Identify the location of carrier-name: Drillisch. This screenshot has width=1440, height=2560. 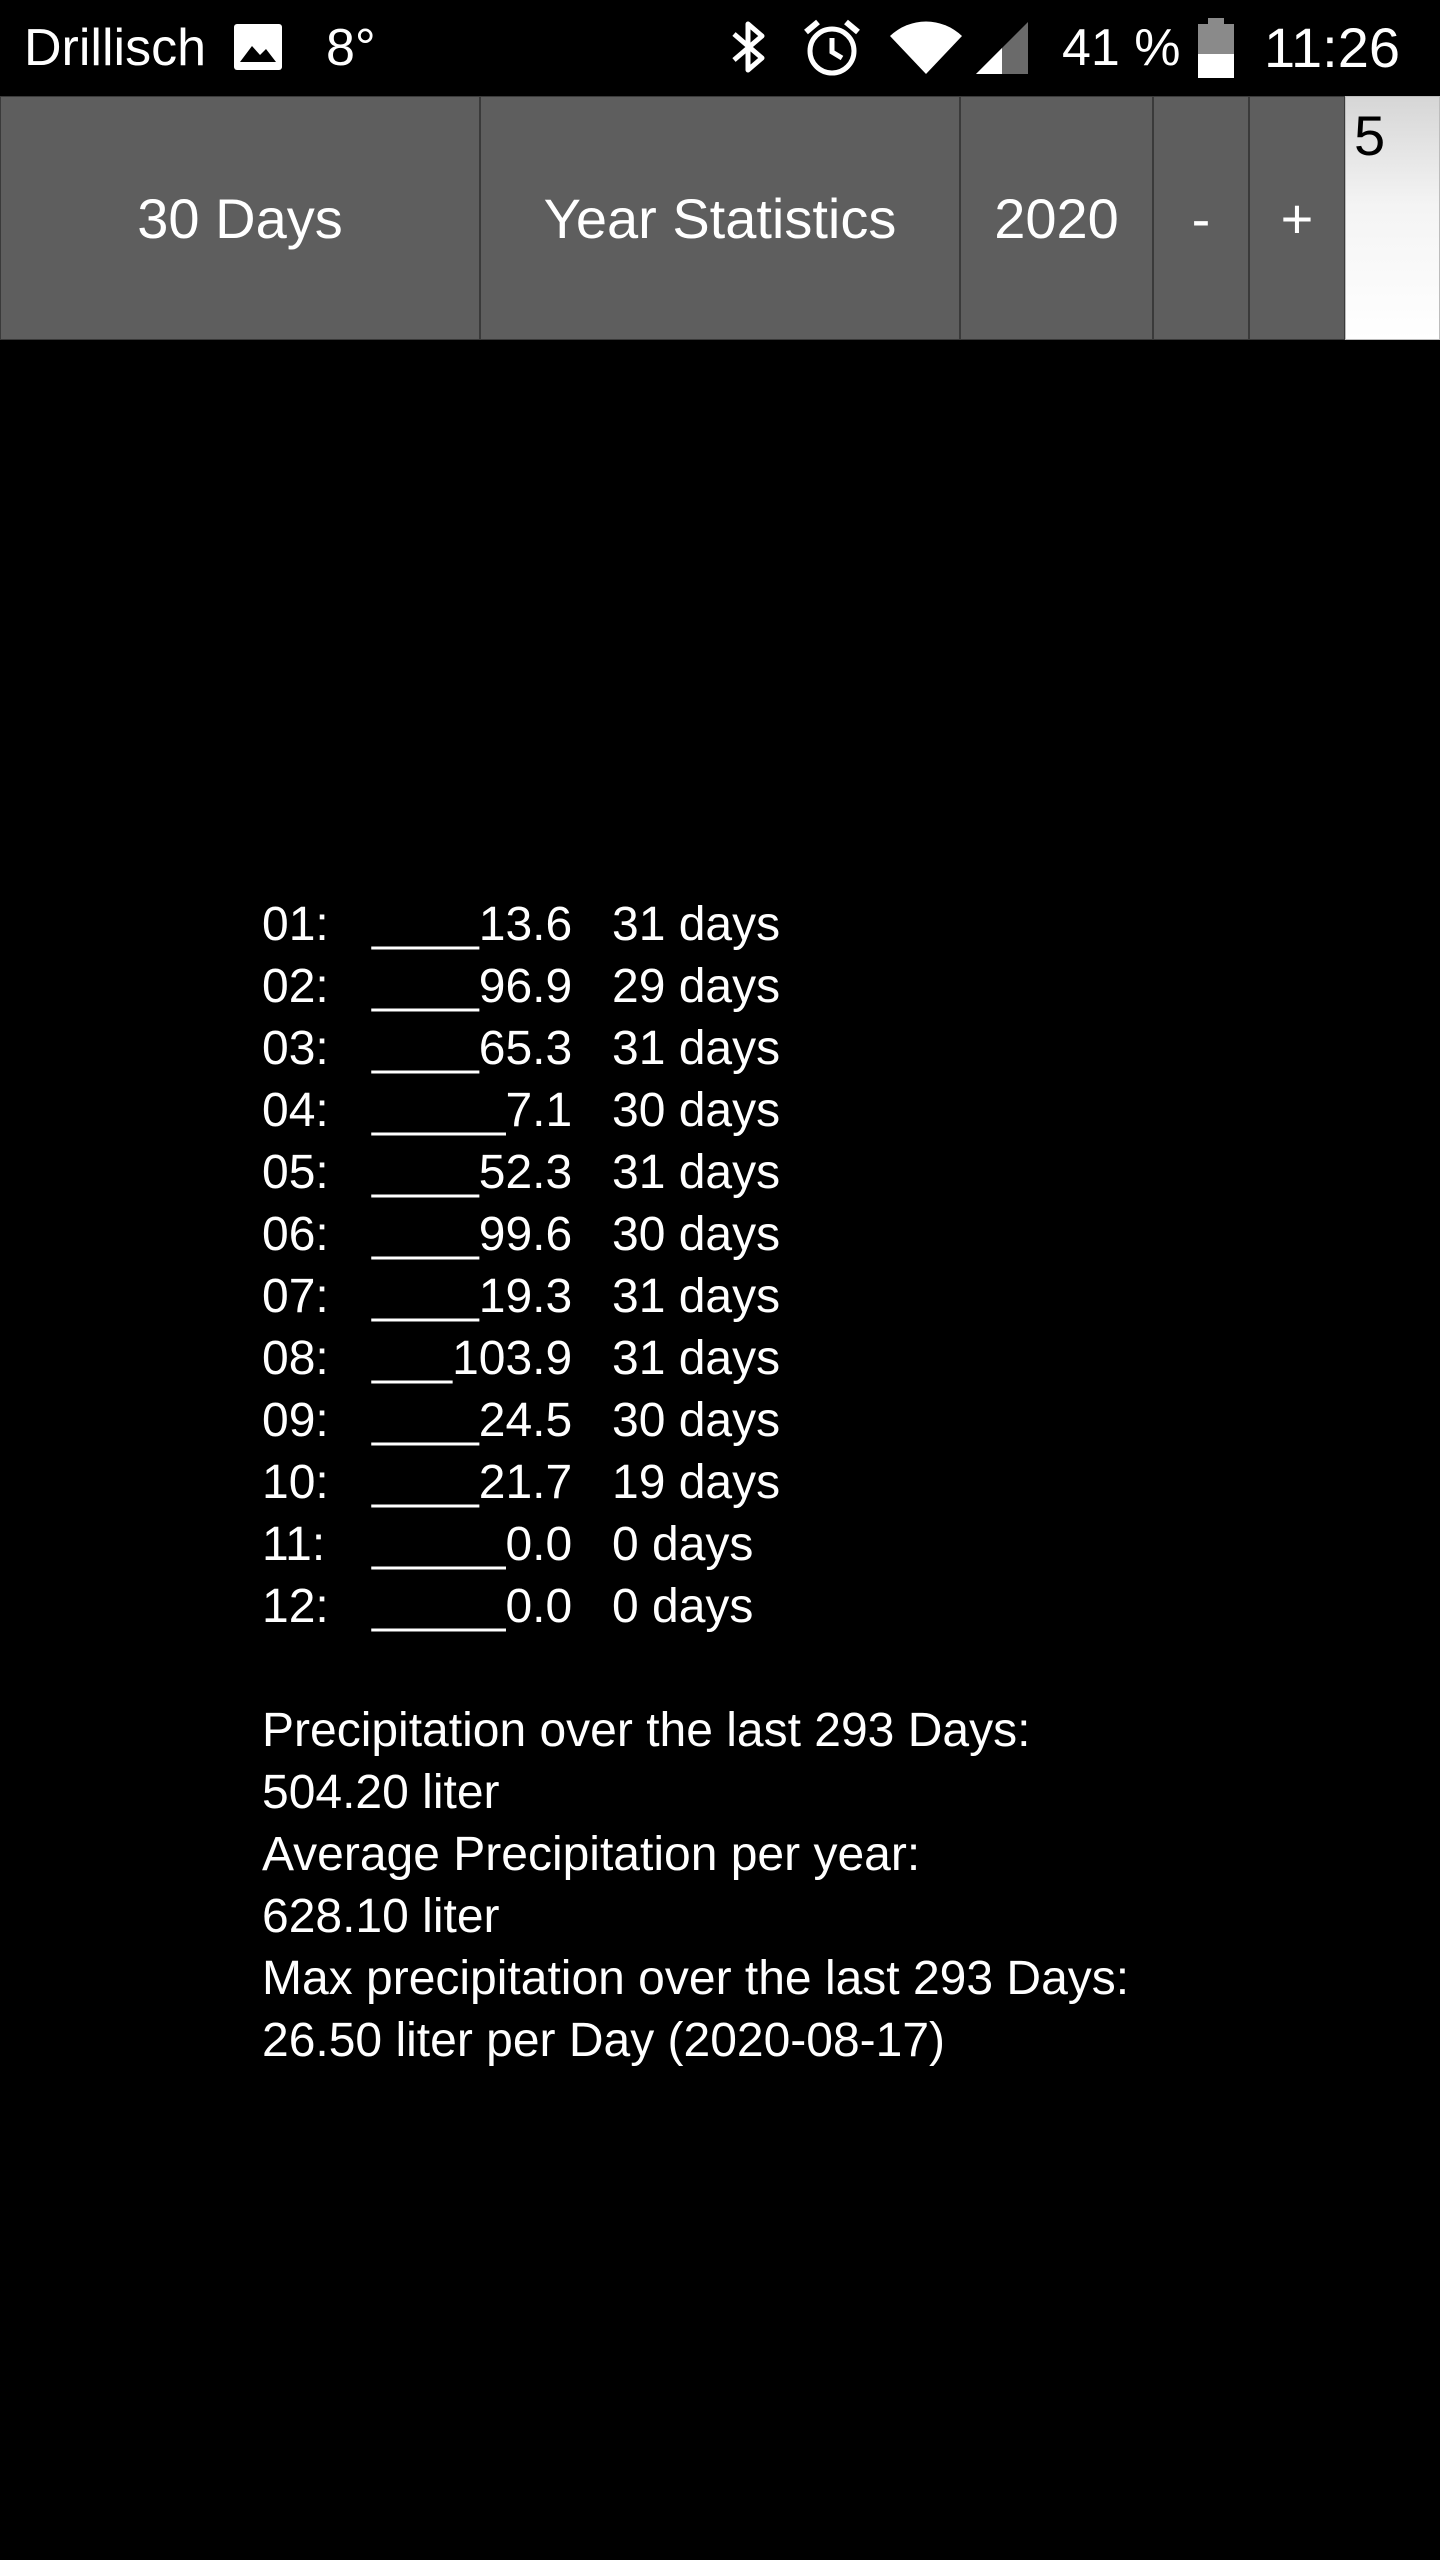
(115, 48).